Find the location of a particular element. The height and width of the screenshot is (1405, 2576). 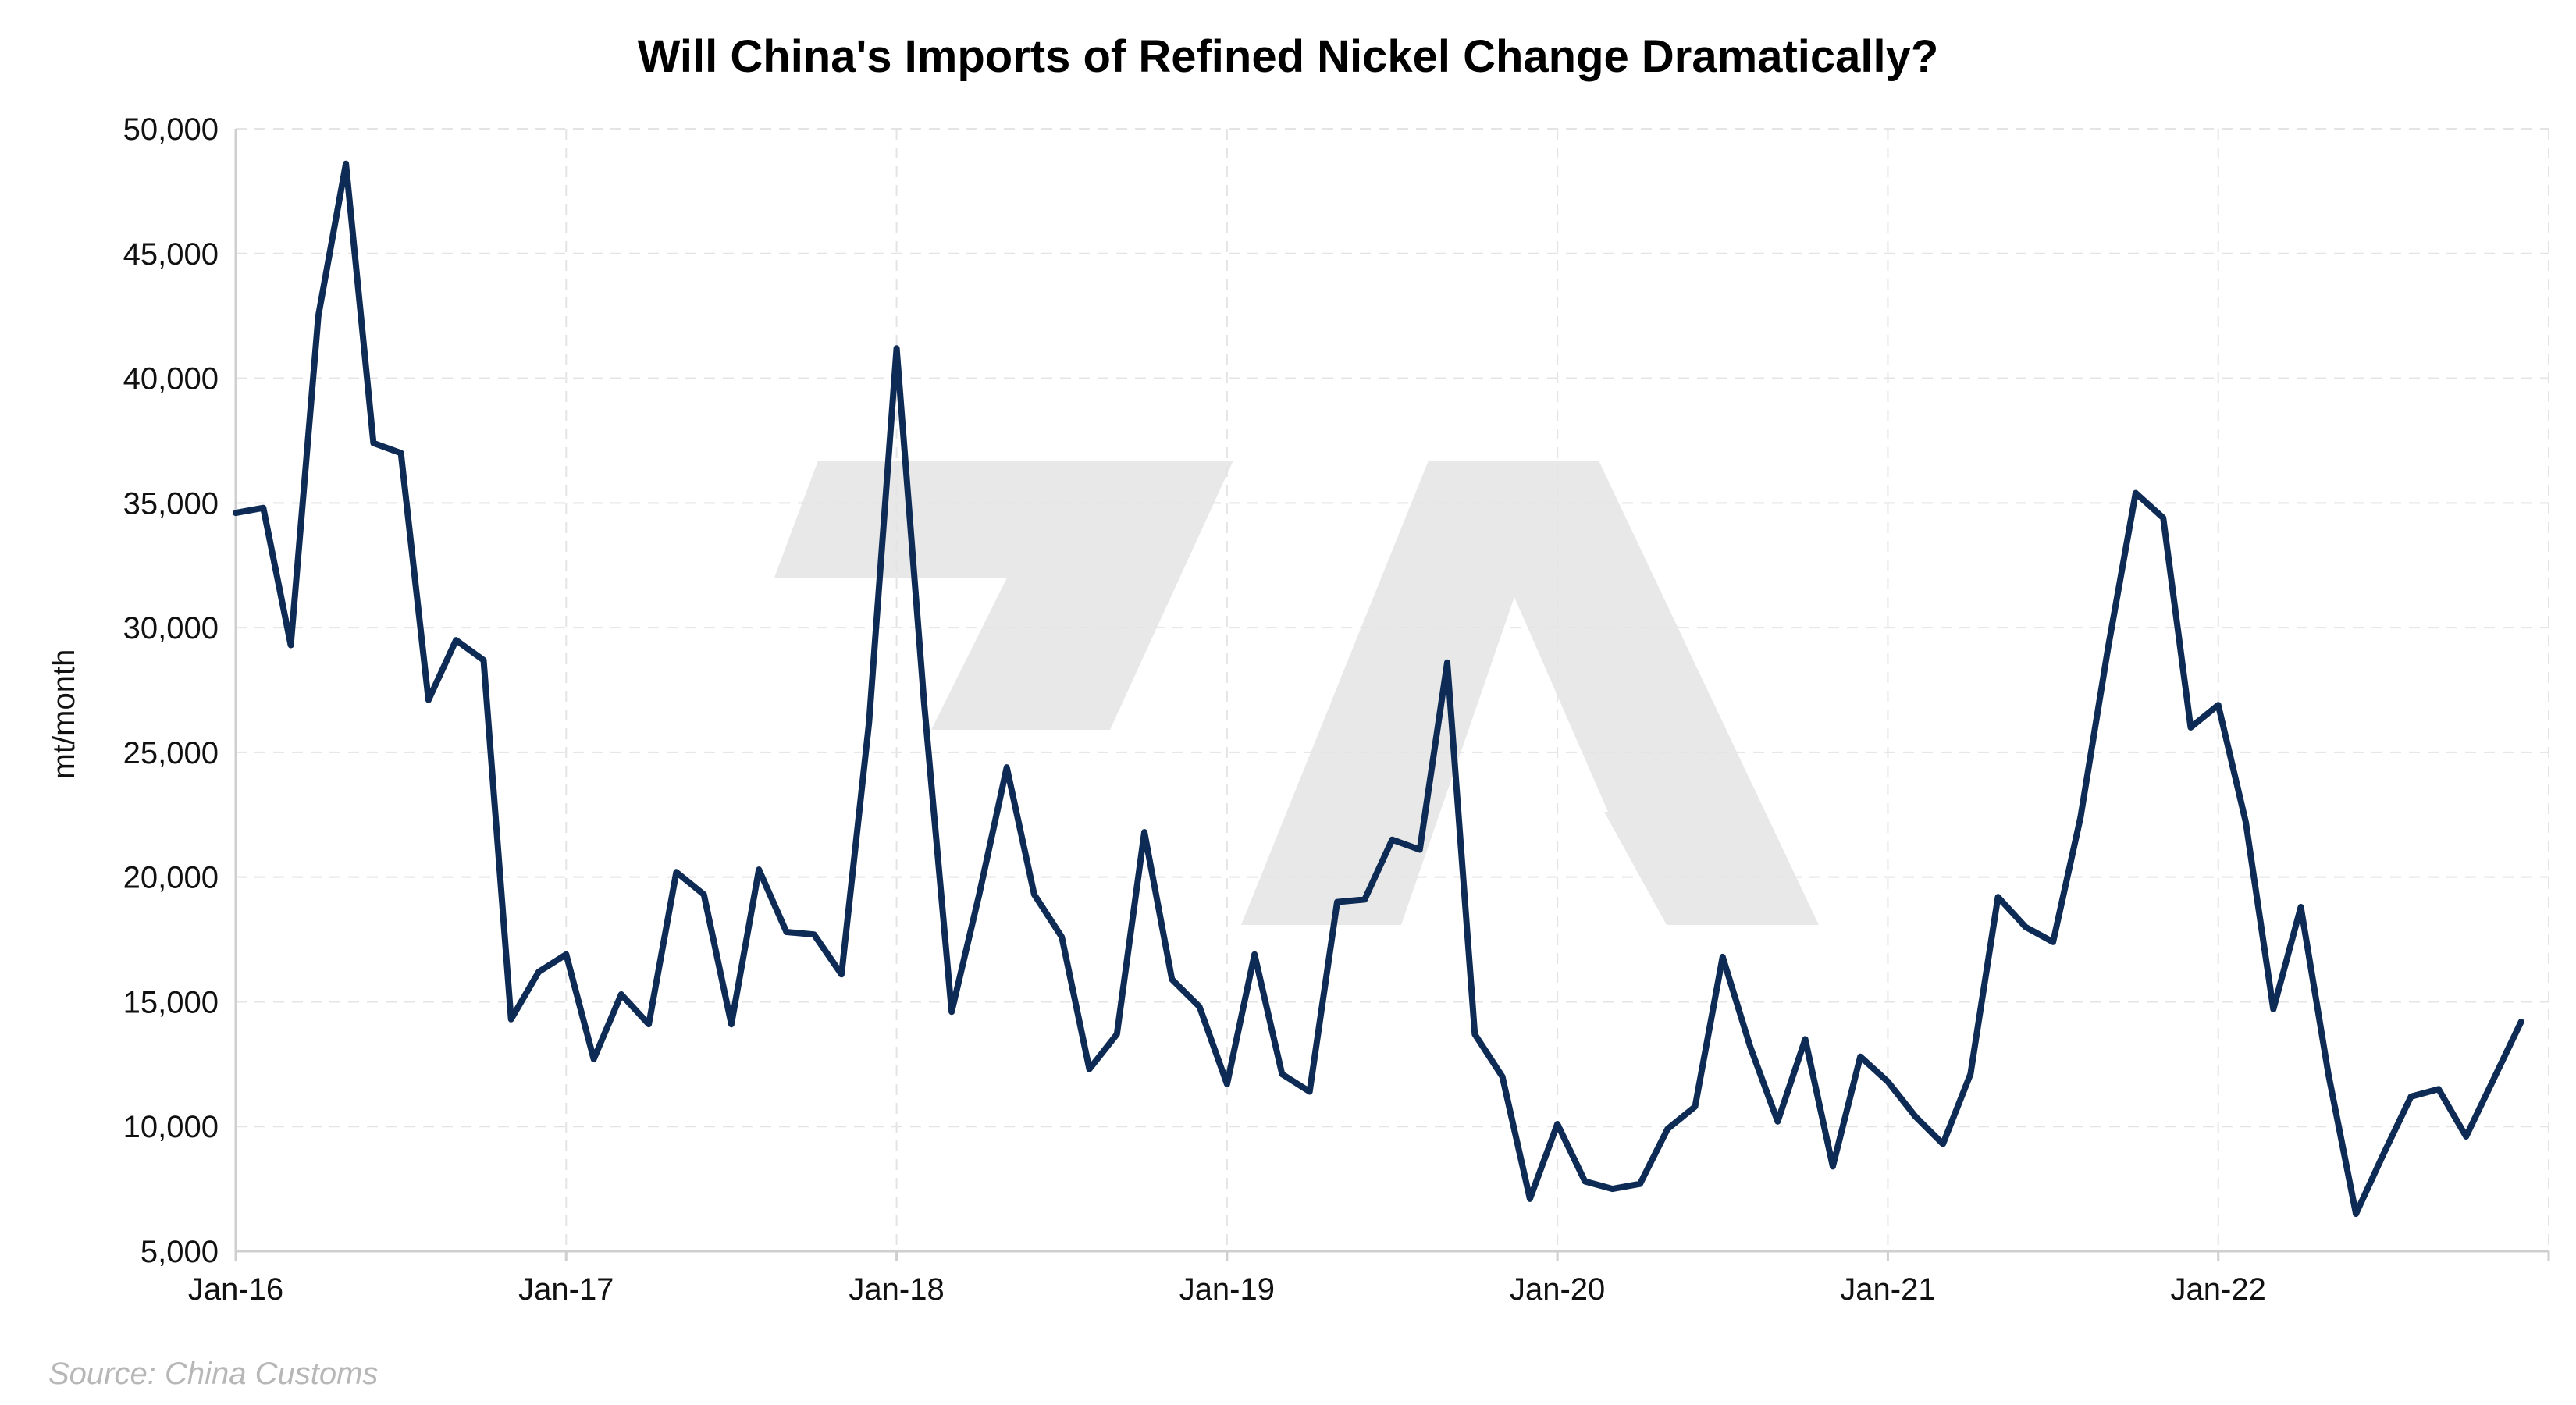

y-axis-label: mt/month is located at coordinates (64, 715).